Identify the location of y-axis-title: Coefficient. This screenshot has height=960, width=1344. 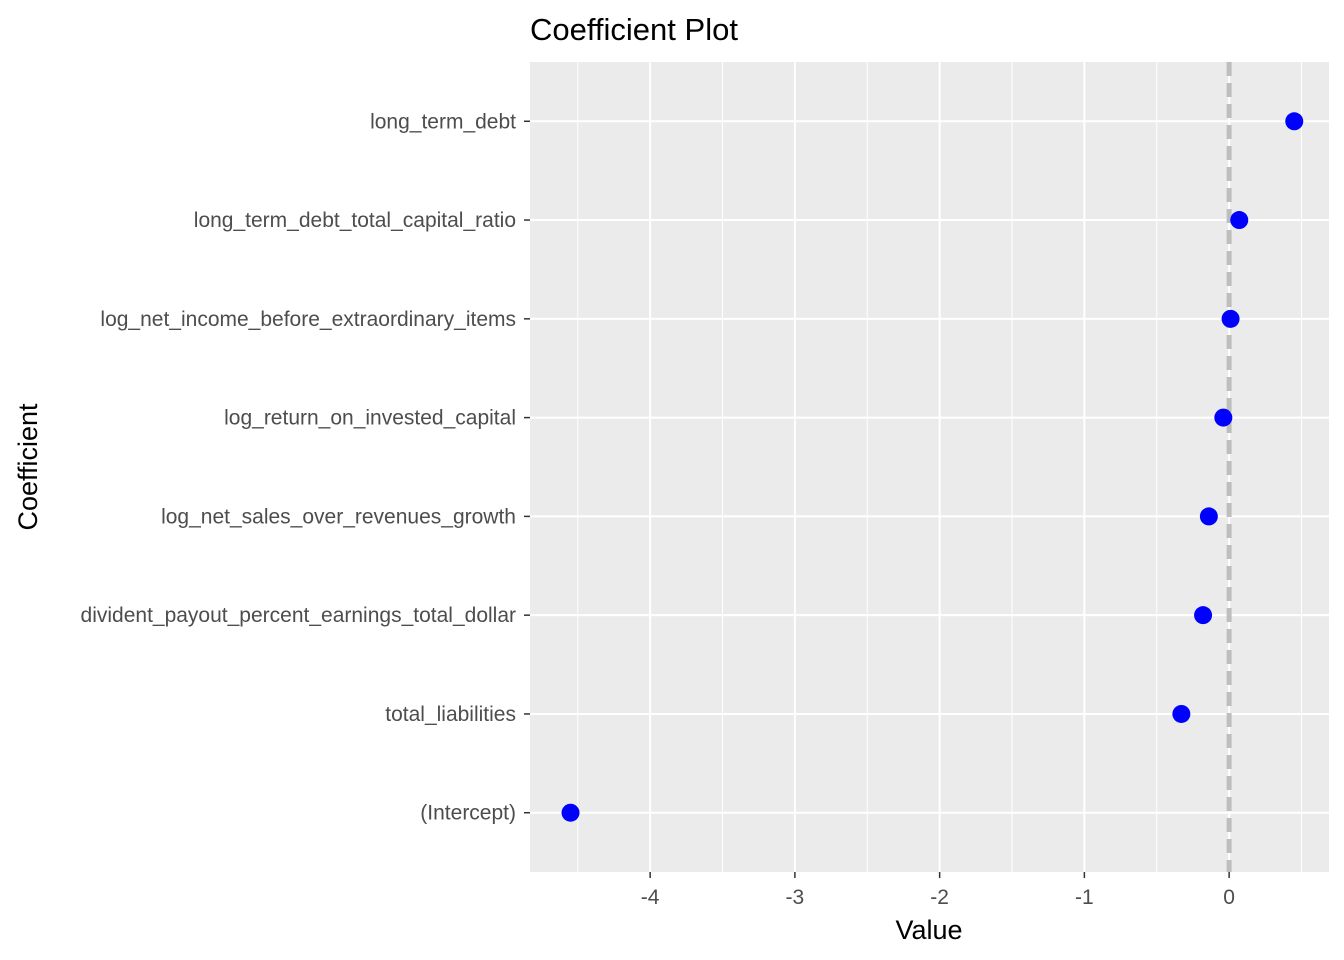
(28, 467).